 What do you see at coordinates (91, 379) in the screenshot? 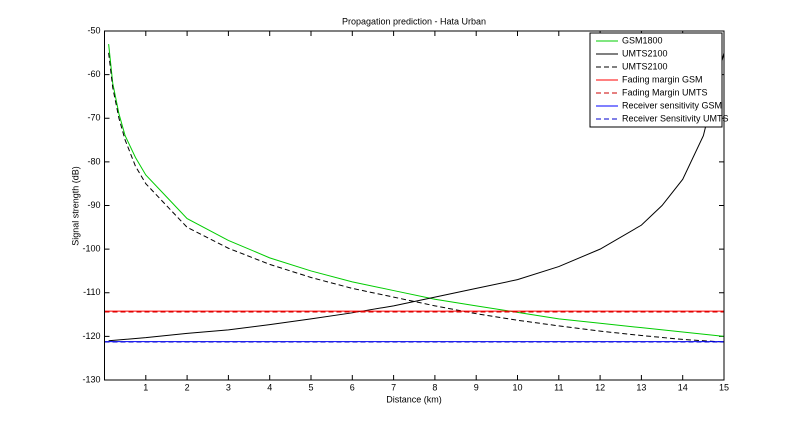
I see `y-tick-label: -130` at bounding box center [91, 379].